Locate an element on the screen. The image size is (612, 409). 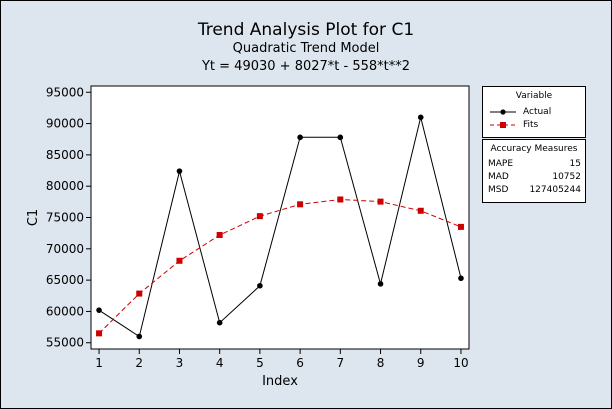
legend-fits-marker is located at coordinates (503, 125).